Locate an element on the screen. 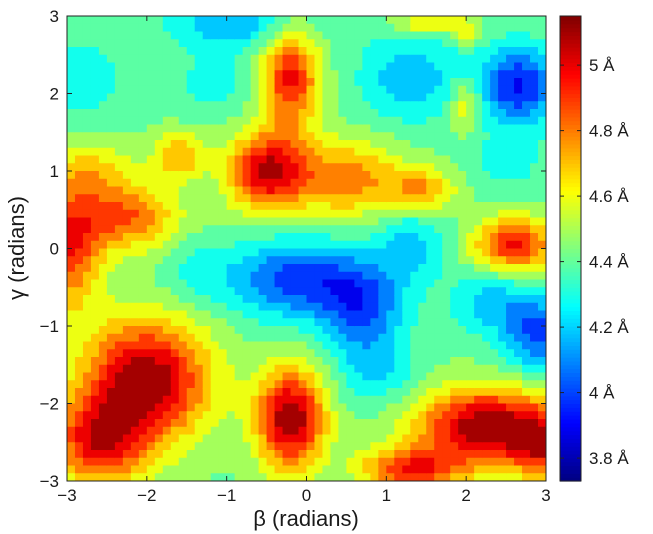 The image size is (653, 534). y-tick-label: 0 is located at coordinates (54, 249).